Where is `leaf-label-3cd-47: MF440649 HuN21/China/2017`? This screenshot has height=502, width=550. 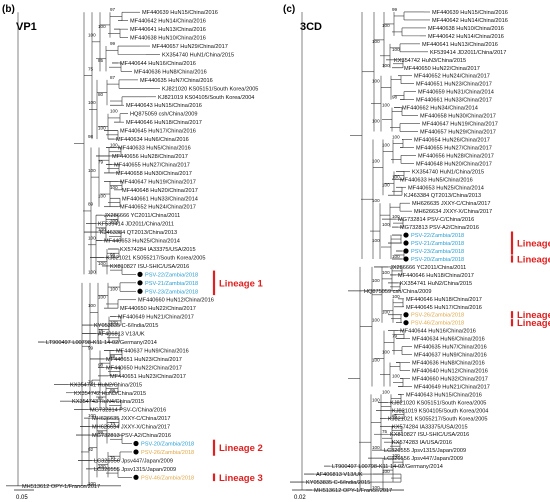
leaf-label-3cd-47: MF440649 HuN21/China/2017 is located at coordinates (452, 387).